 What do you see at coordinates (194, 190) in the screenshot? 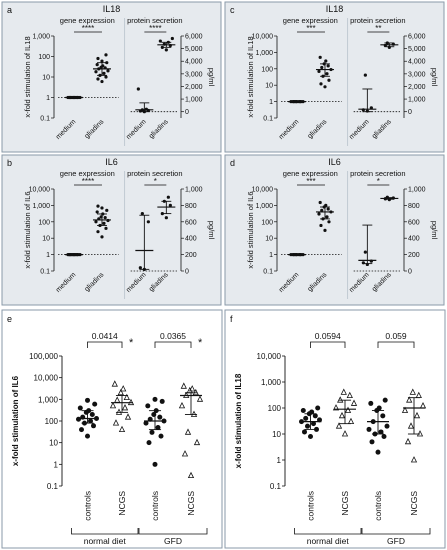
I see `panel-b-right-tick-label: 1,000` at bounding box center [194, 190].